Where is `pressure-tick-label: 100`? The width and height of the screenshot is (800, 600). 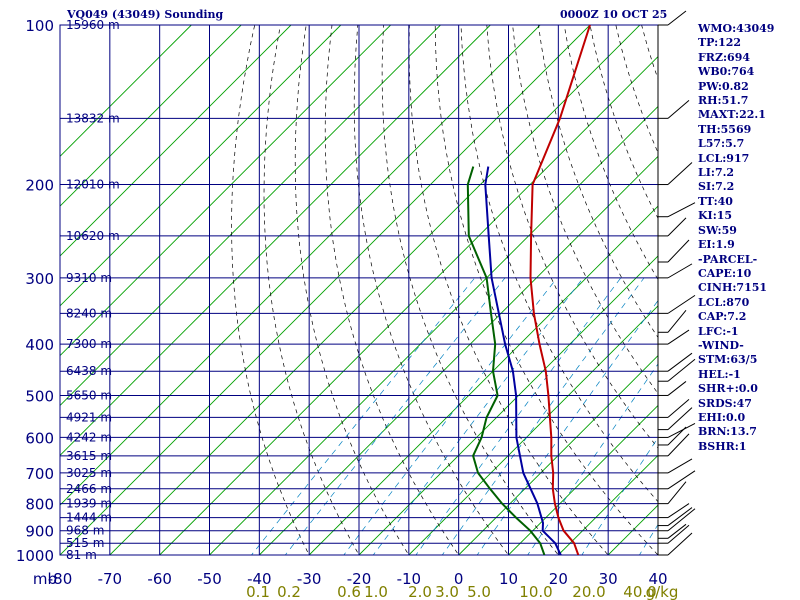 pressure-tick-label: 100 is located at coordinates (39, 26).